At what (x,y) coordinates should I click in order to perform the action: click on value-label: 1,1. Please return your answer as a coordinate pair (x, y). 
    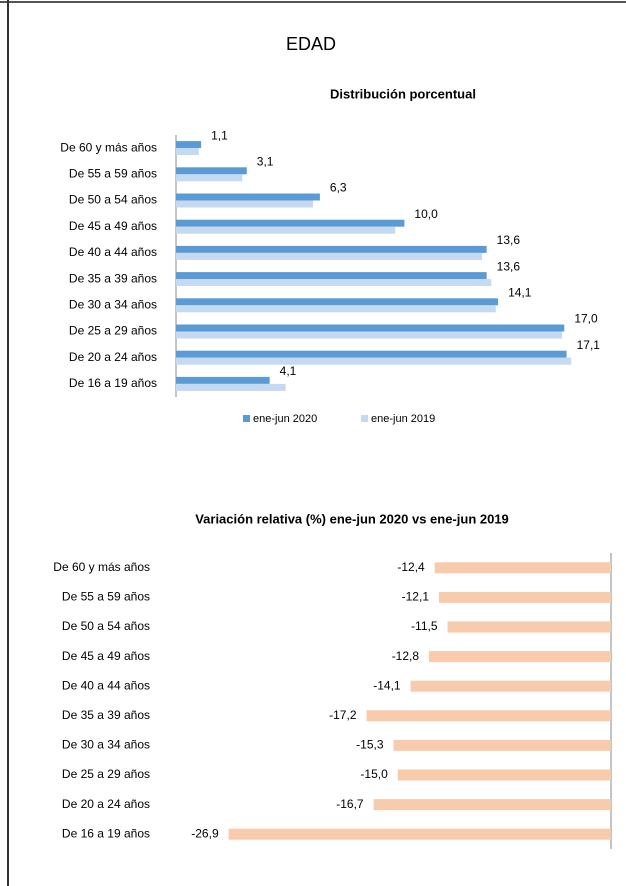
    Looking at the image, I should click on (219, 135).